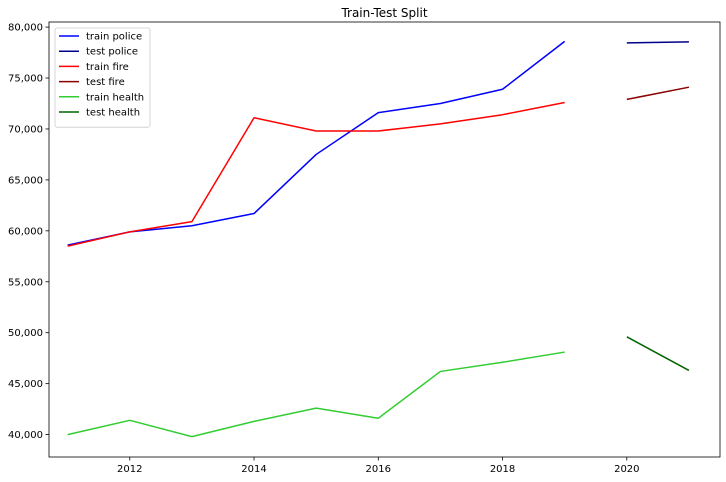 The image size is (726, 482). I want to click on y-tick-label: 70,000, so click(25, 129).